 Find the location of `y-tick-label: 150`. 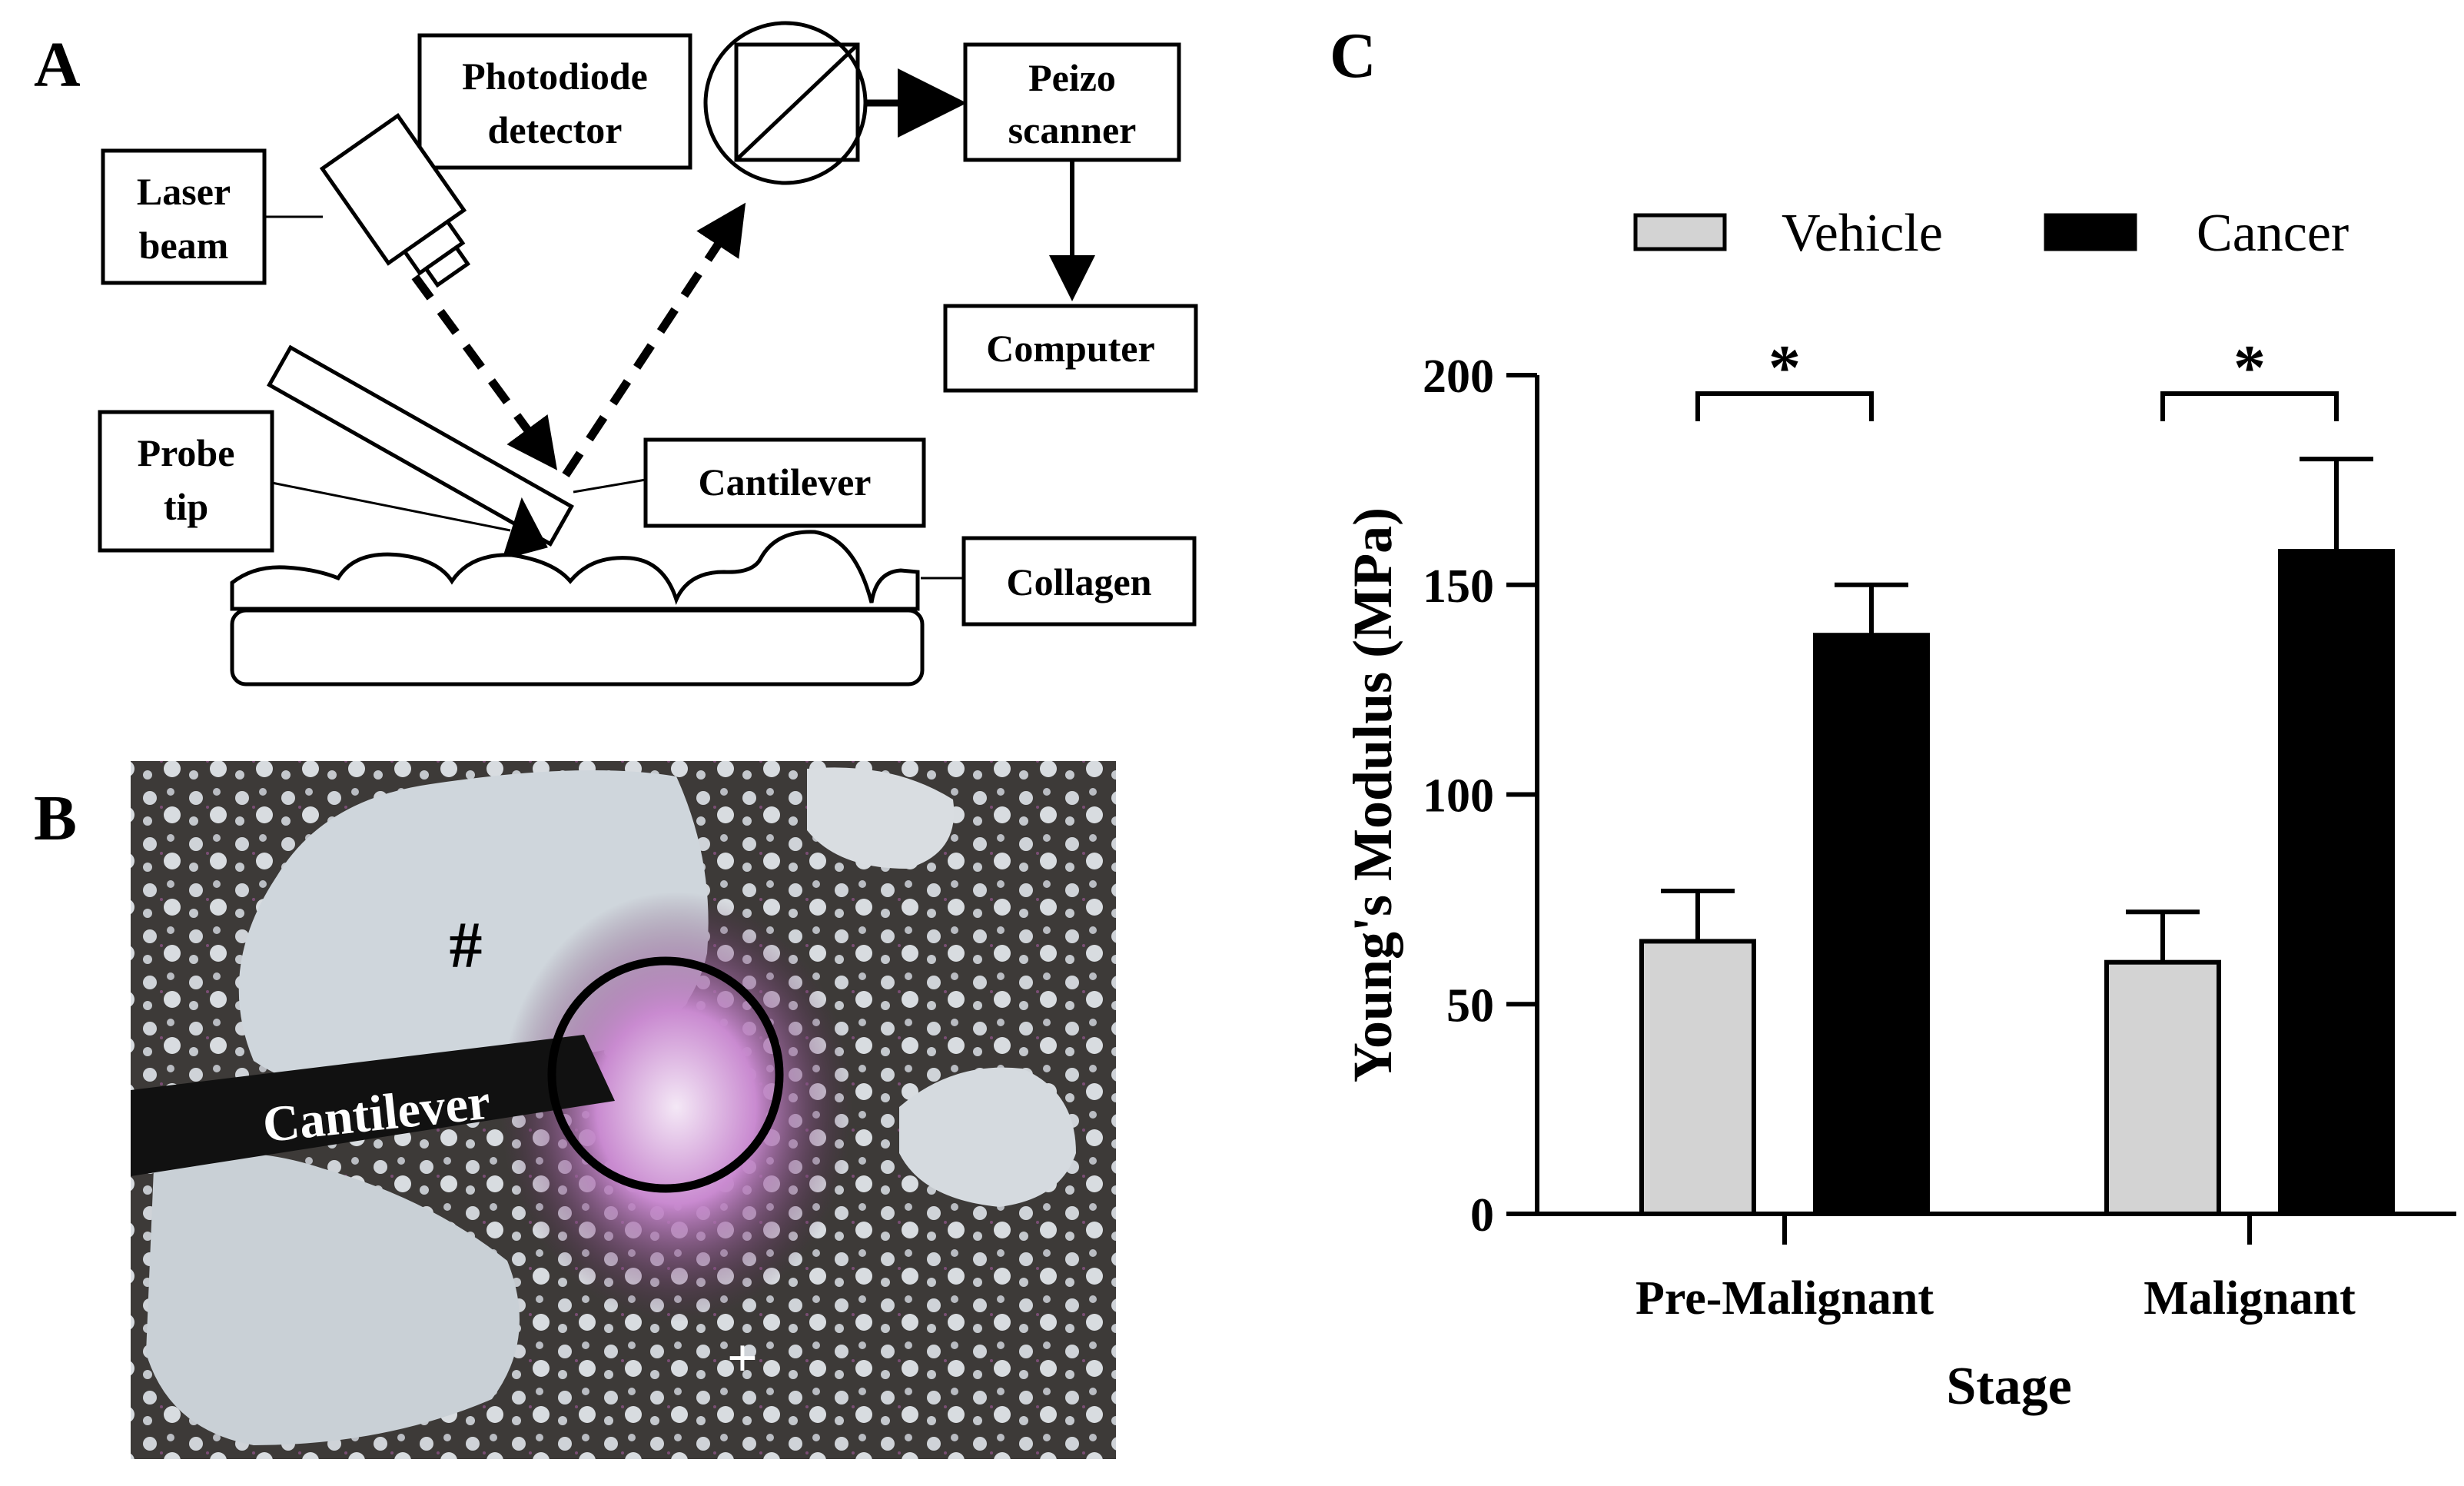

y-tick-label: 150 is located at coordinates (1458, 586).